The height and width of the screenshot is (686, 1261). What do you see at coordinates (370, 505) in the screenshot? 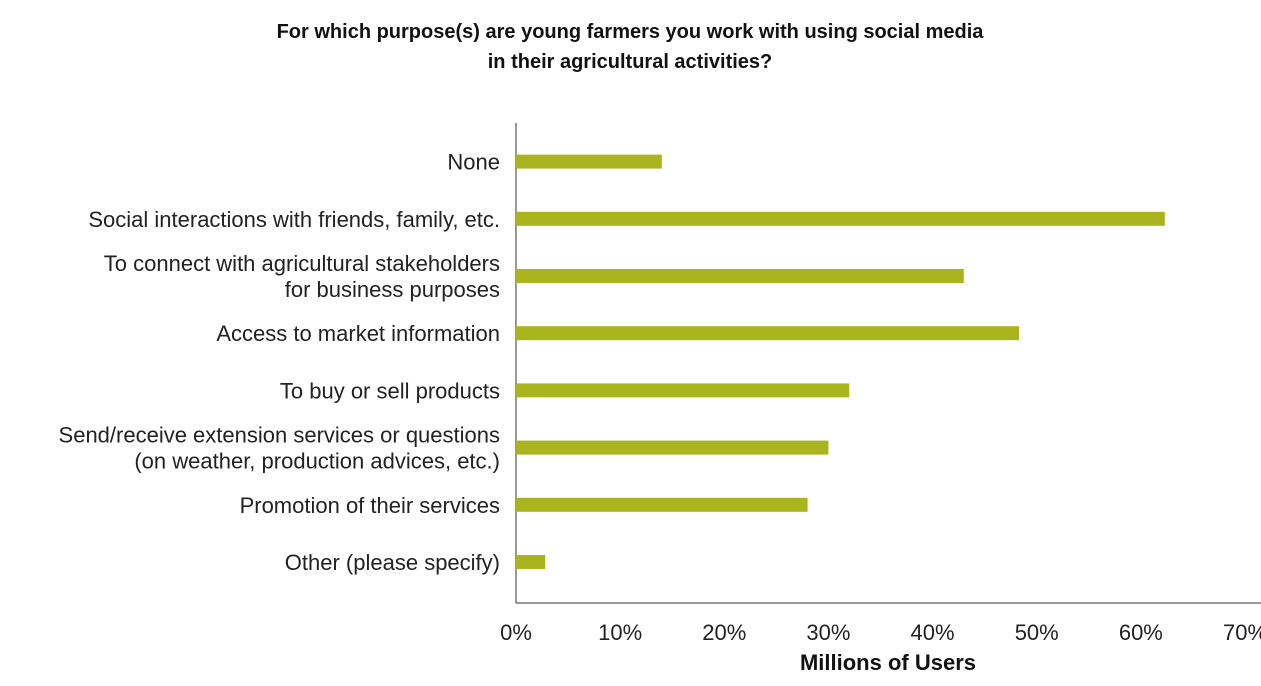
I see `category-label-6-line-0: Promotion of their services` at bounding box center [370, 505].